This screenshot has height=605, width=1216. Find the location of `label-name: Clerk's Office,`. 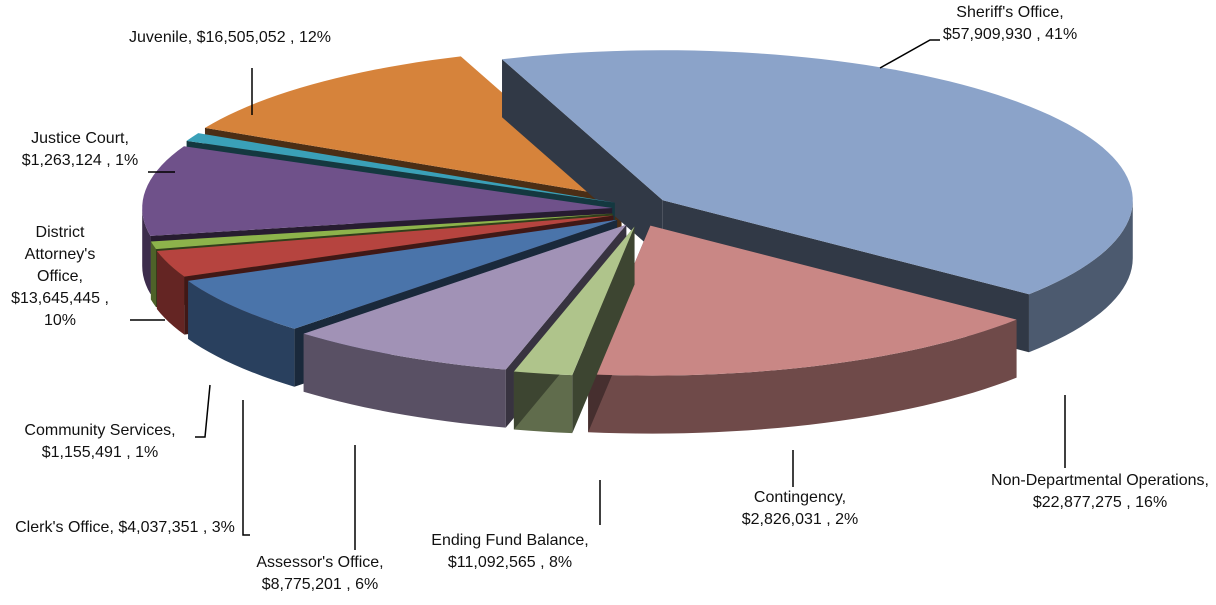

label-name: Clerk's Office, is located at coordinates (64, 527).